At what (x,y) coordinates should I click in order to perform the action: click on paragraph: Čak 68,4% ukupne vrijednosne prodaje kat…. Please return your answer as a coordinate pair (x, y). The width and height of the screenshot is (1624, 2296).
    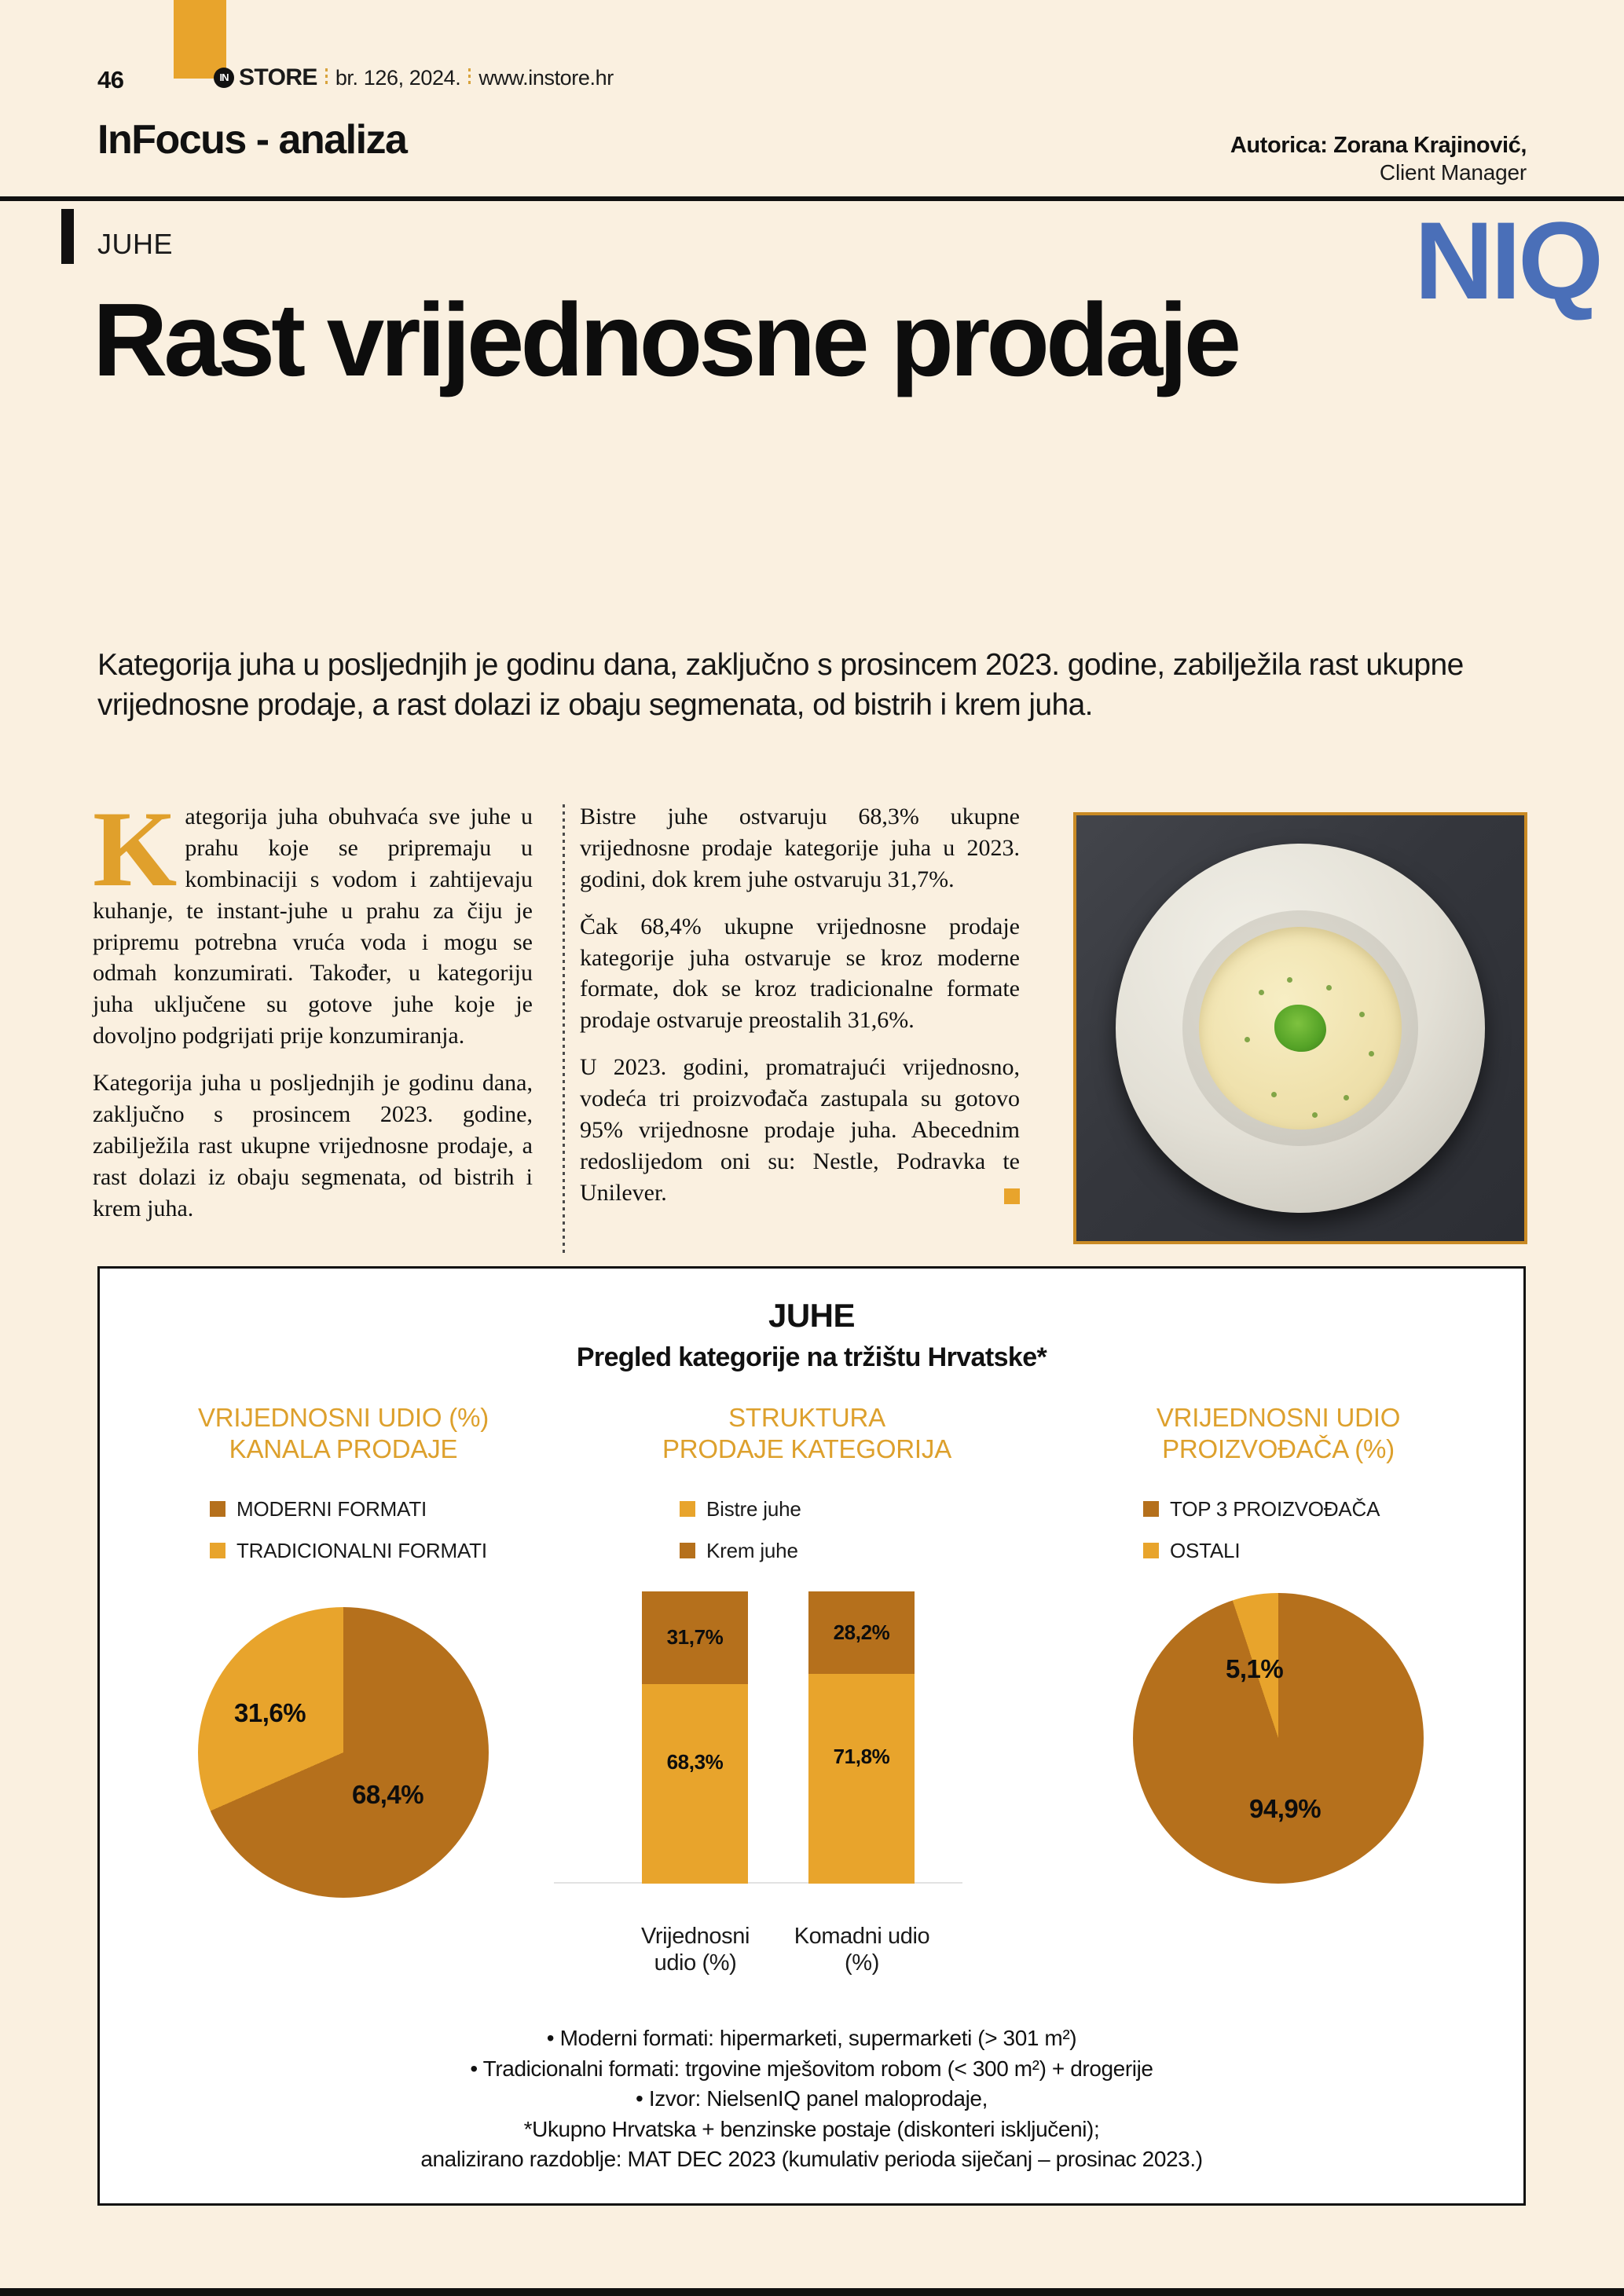
    Looking at the image, I should click on (800, 974).